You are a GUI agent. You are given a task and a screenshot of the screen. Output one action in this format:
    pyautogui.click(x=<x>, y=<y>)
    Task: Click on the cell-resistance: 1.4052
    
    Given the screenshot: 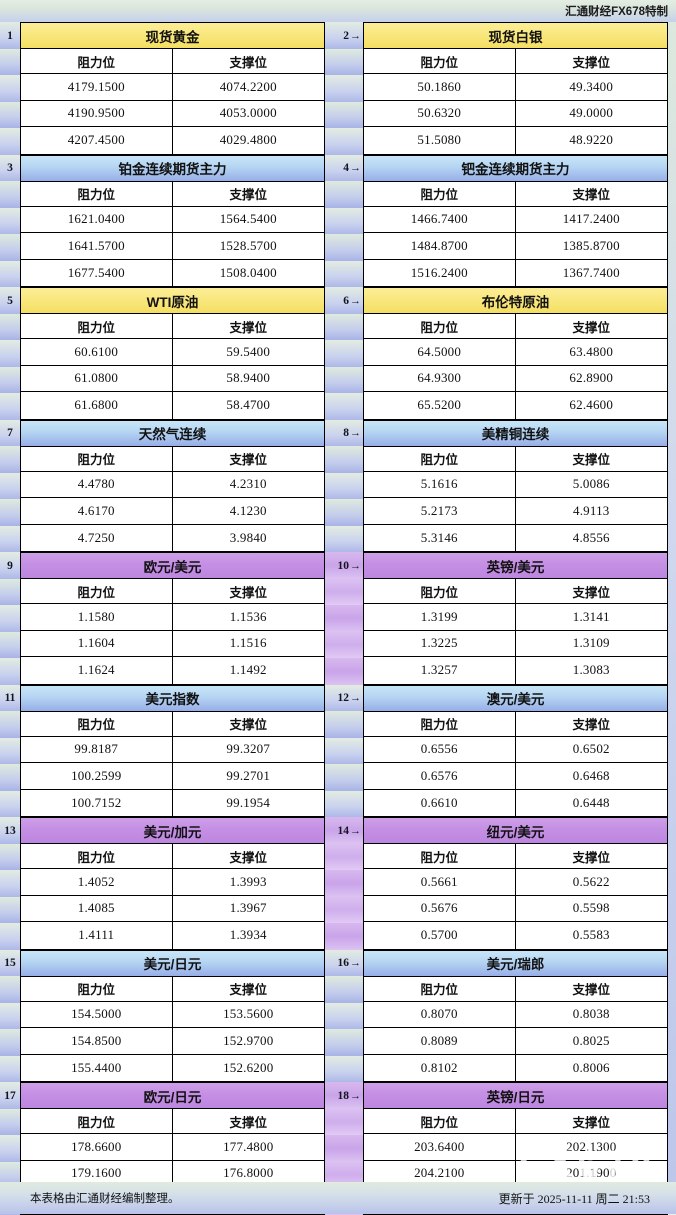 What is the action you would take?
    pyautogui.click(x=97, y=882)
    